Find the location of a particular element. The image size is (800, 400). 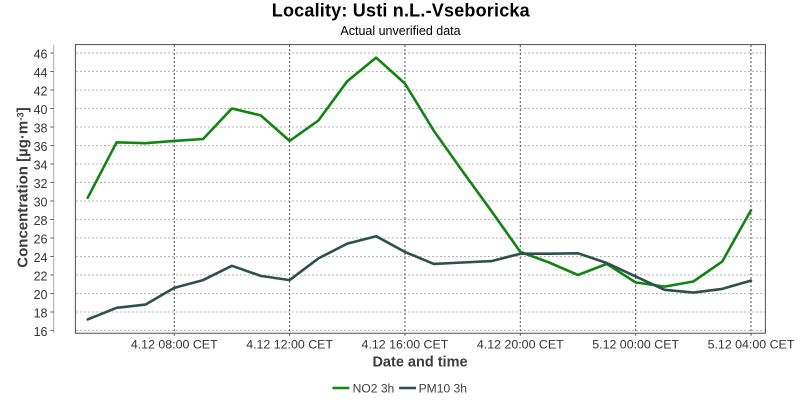

svg-text: 34 is located at coordinates (41, 165).